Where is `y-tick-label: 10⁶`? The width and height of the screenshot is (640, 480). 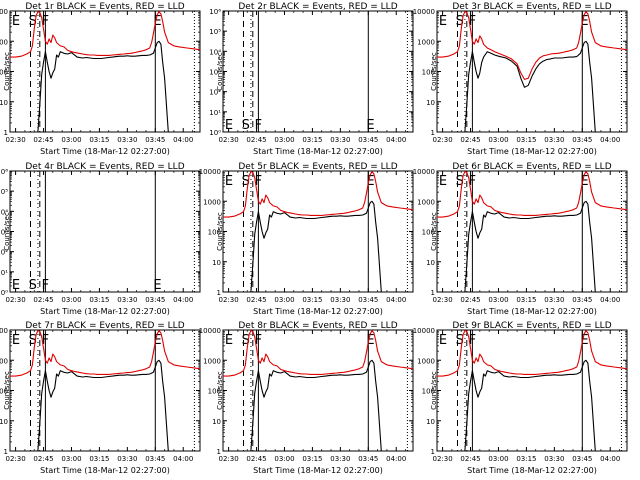 y-tick-label: 10⁶ is located at coordinates (215, 12).